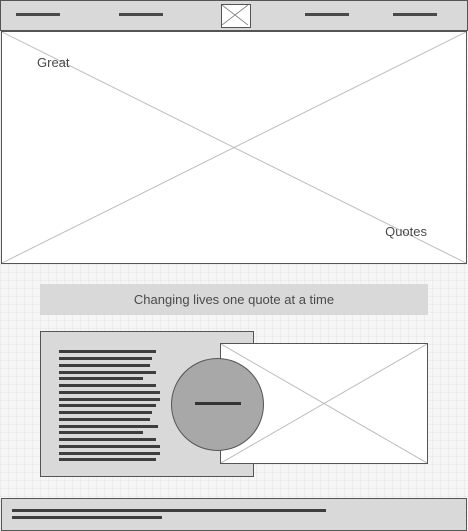  I want to click on hero-text-great: Great, so click(53, 62).